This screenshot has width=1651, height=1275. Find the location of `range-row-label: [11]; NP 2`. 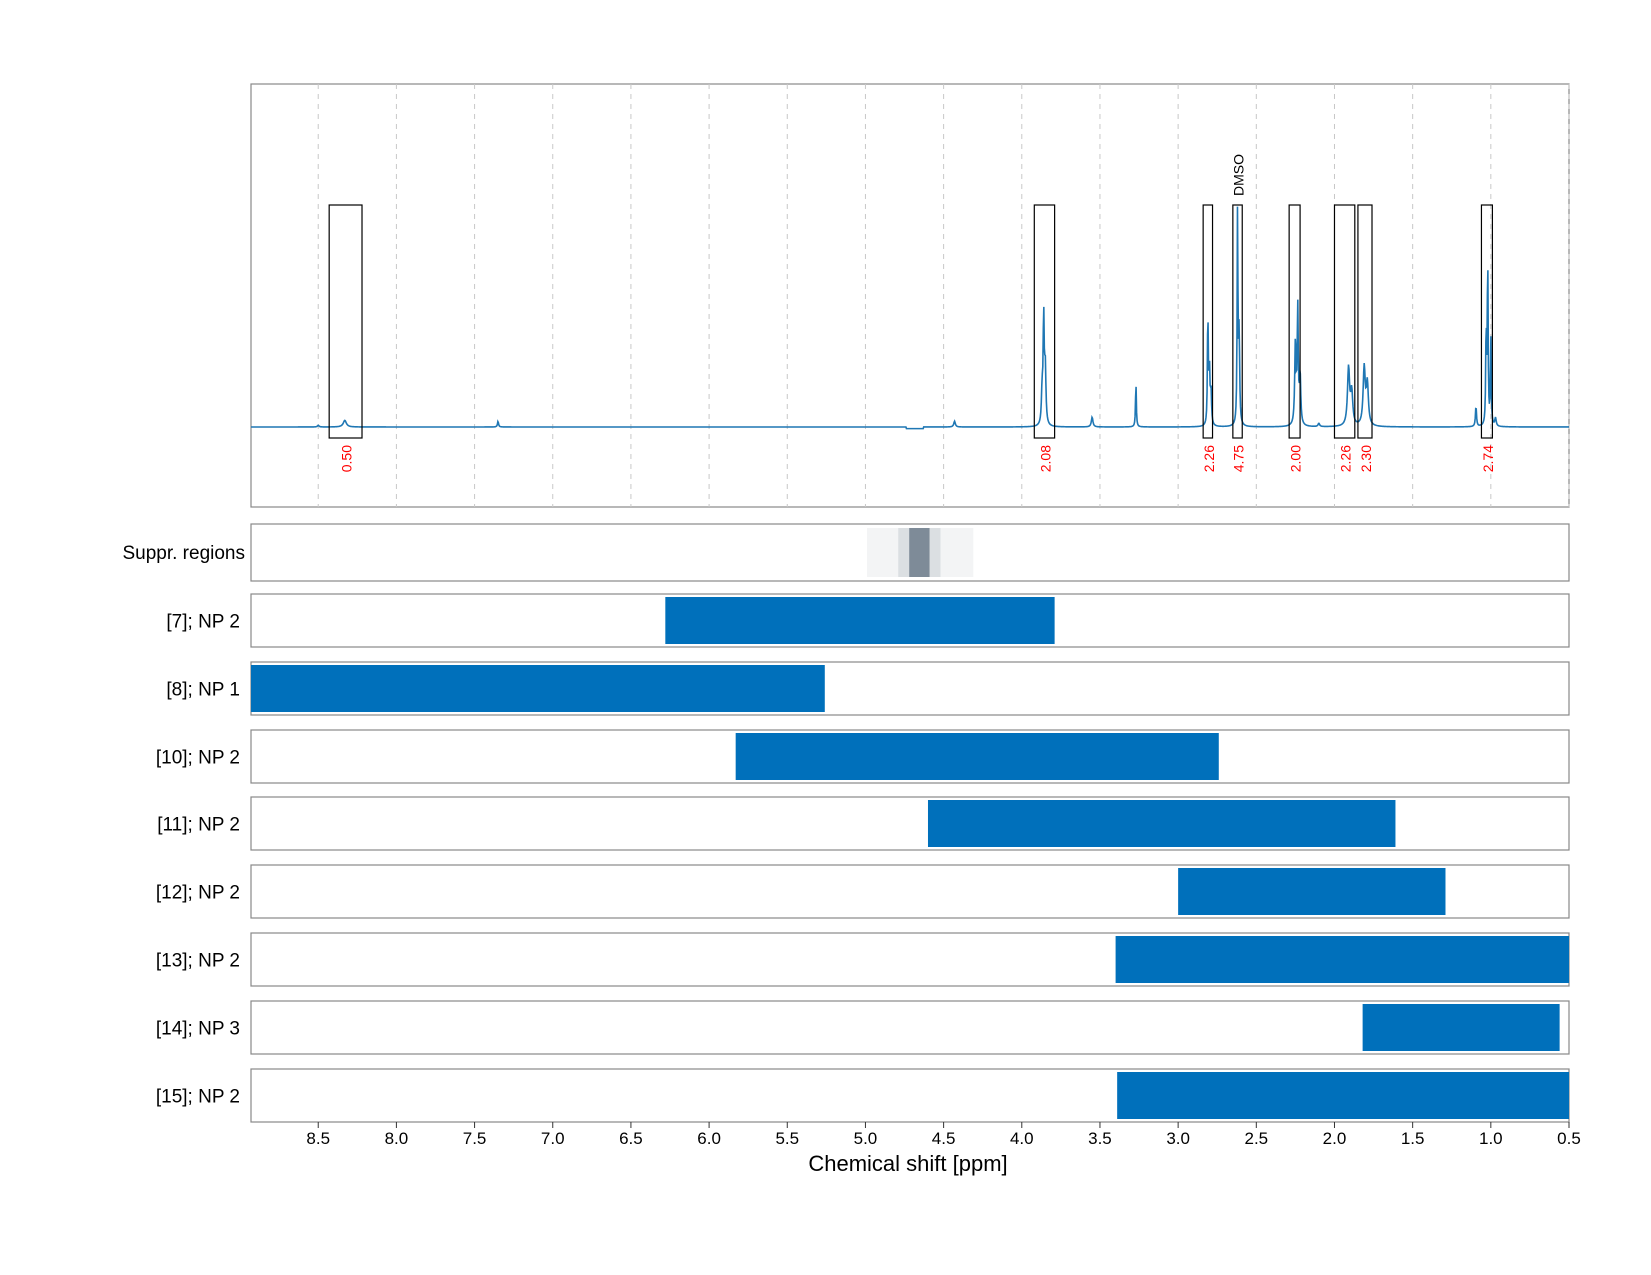

range-row-label: [11]; NP 2 is located at coordinates (198, 825).